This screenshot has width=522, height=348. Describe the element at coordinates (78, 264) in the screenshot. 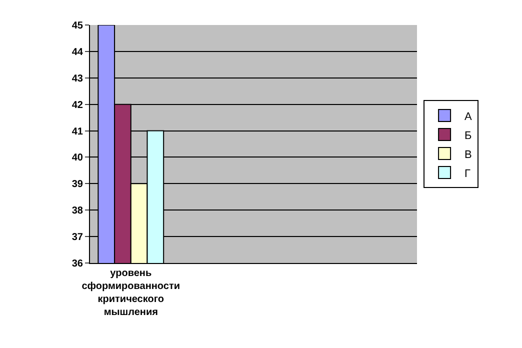

I see `y-tick-label: 36` at that location.